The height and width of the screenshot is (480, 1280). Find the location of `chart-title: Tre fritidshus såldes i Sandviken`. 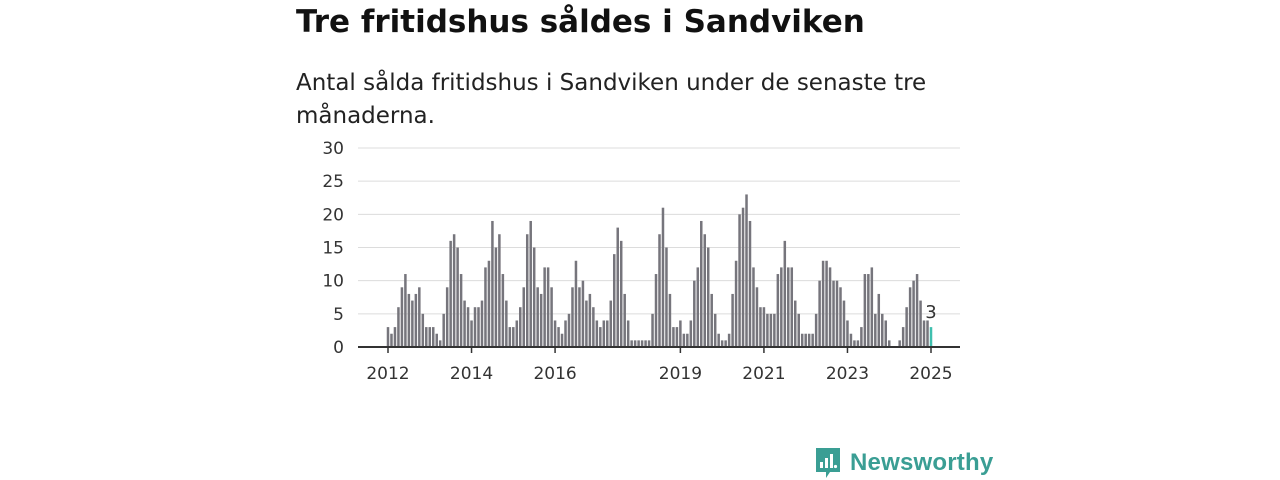

chart-title: Tre fritidshus såldes i Sandviken is located at coordinates (580, 22).